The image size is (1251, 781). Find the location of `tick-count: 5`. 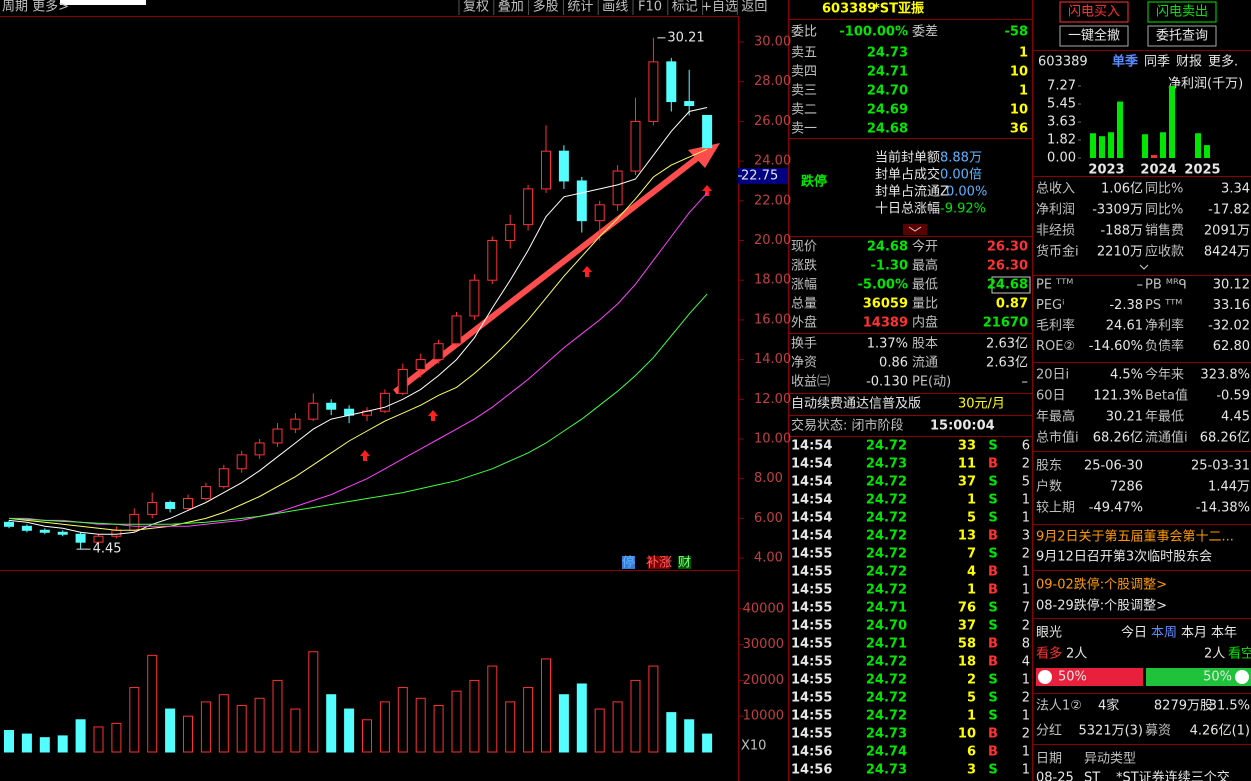

tick-count: 5 is located at coordinates (1026, 482).